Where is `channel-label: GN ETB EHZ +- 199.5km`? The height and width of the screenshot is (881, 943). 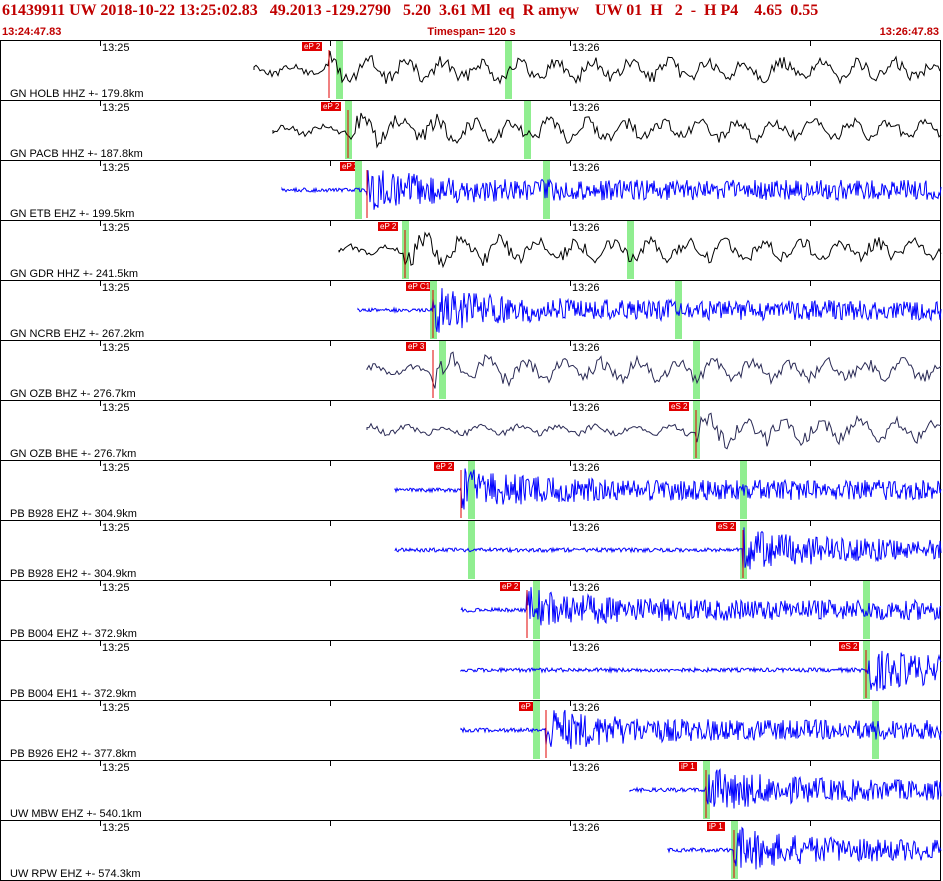 channel-label: GN ETB EHZ +- 199.5km is located at coordinates (72, 214).